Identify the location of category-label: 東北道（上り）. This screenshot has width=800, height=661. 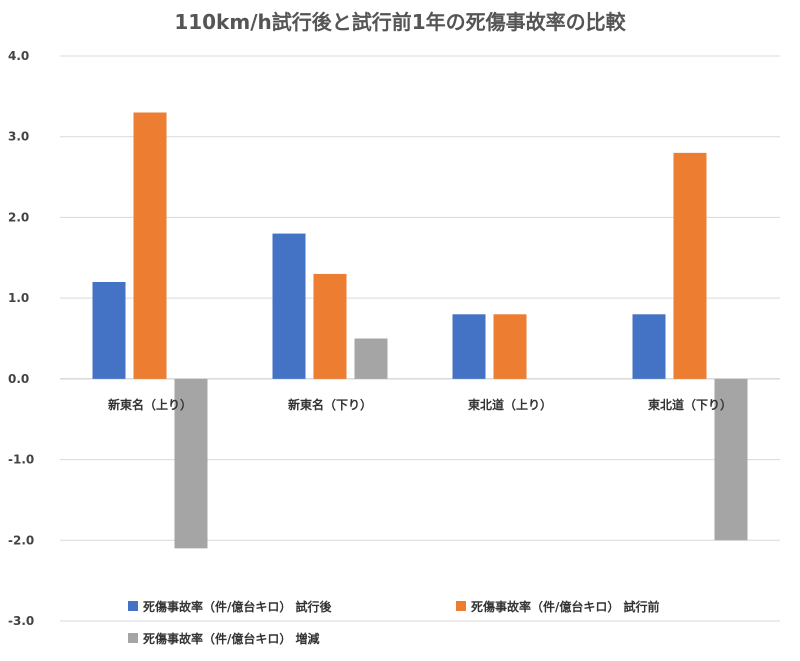
(510, 404).